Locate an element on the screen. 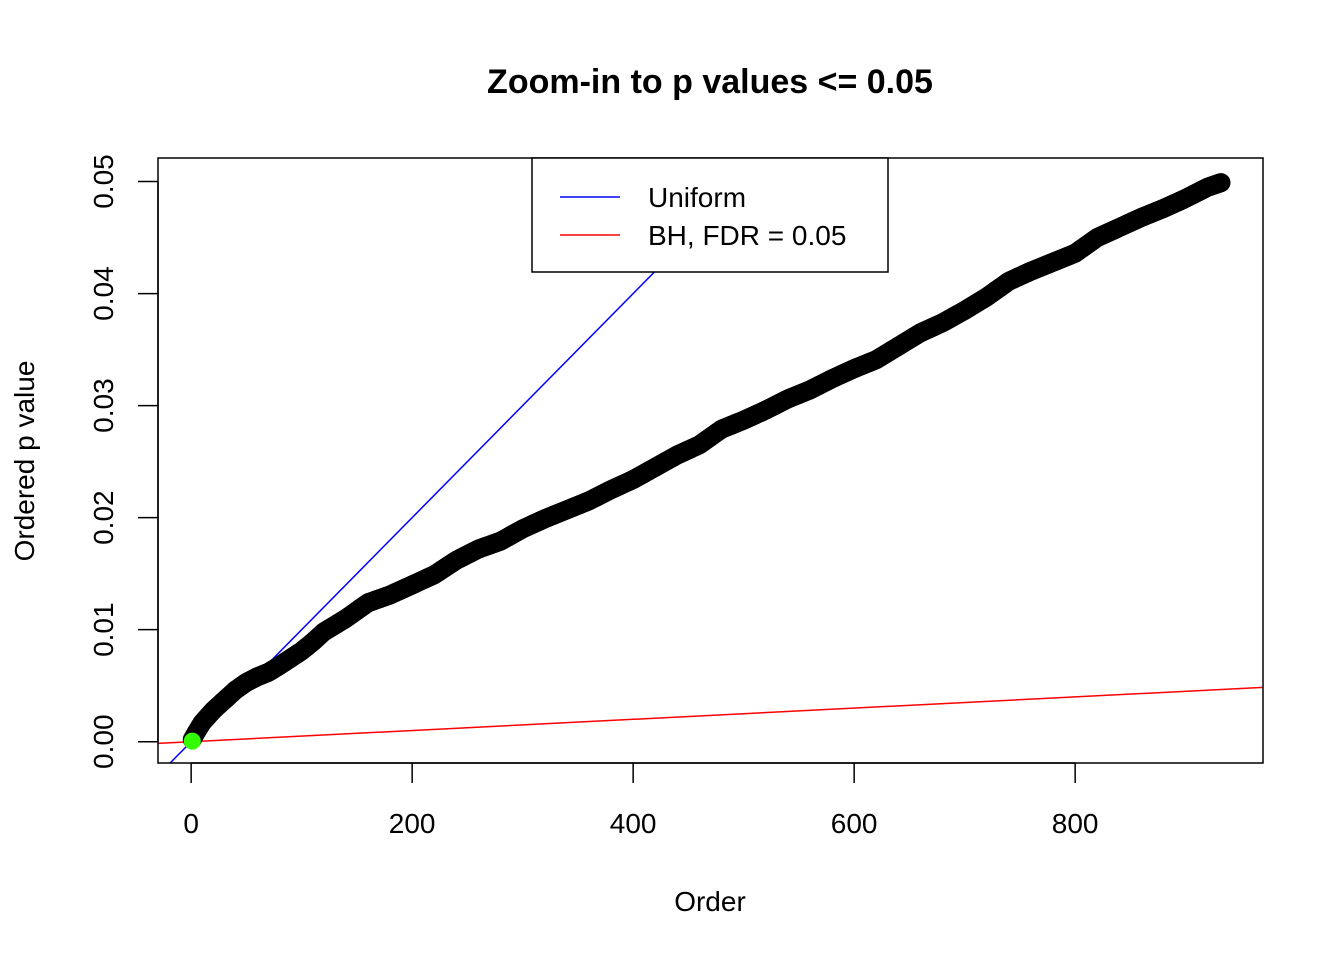 The width and height of the screenshot is (1344, 960). x-tick-label: 400 is located at coordinates (633, 823).